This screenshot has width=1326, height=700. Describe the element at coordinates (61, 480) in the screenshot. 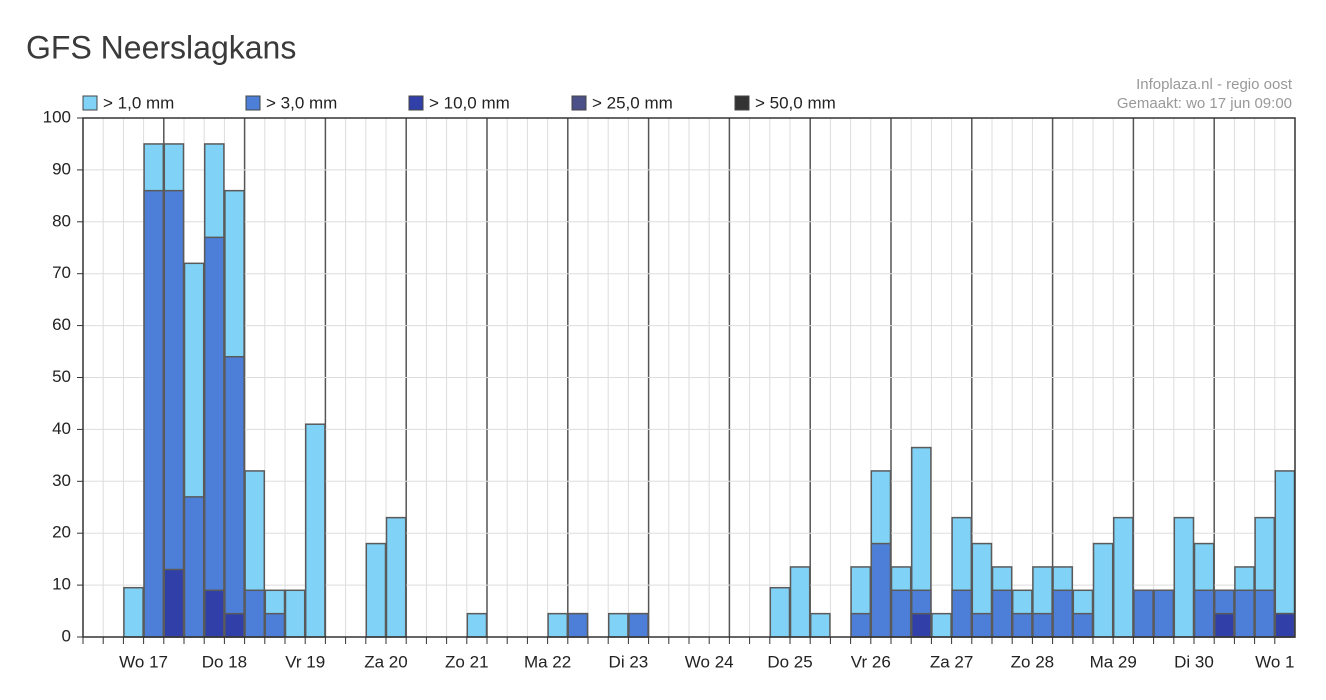

I see `y-tick-label: 30` at that location.